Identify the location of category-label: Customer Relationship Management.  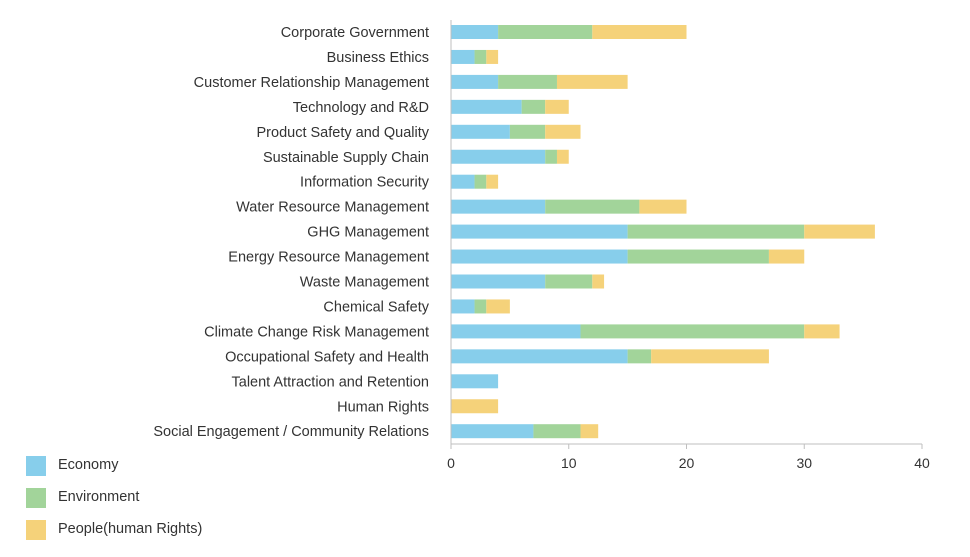
(311, 83).